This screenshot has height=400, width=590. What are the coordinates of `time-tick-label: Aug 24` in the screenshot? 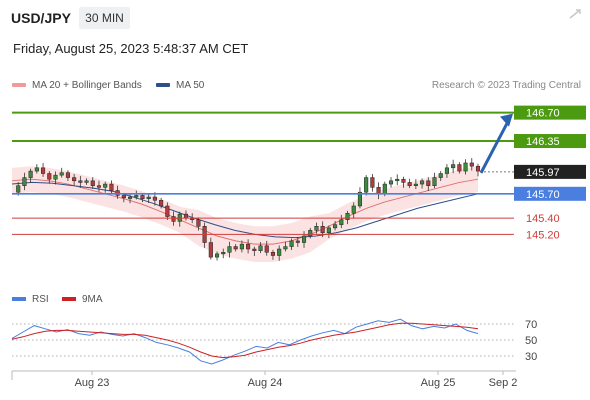 It's located at (265, 383).